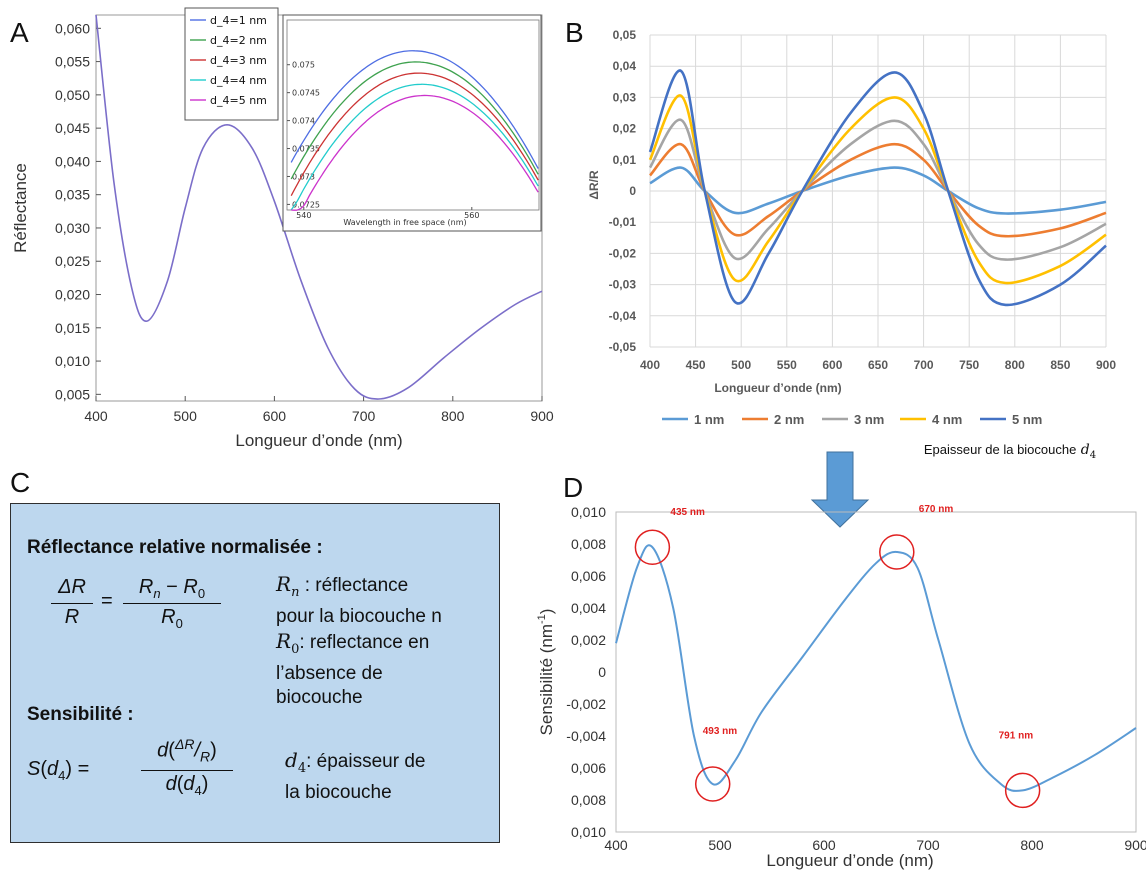 The height and width of the screenshot is (872, 1146). Describe the element at coordinates (1032, 845) in the screenshot. I see `d-xtick-label: 800` at that location.